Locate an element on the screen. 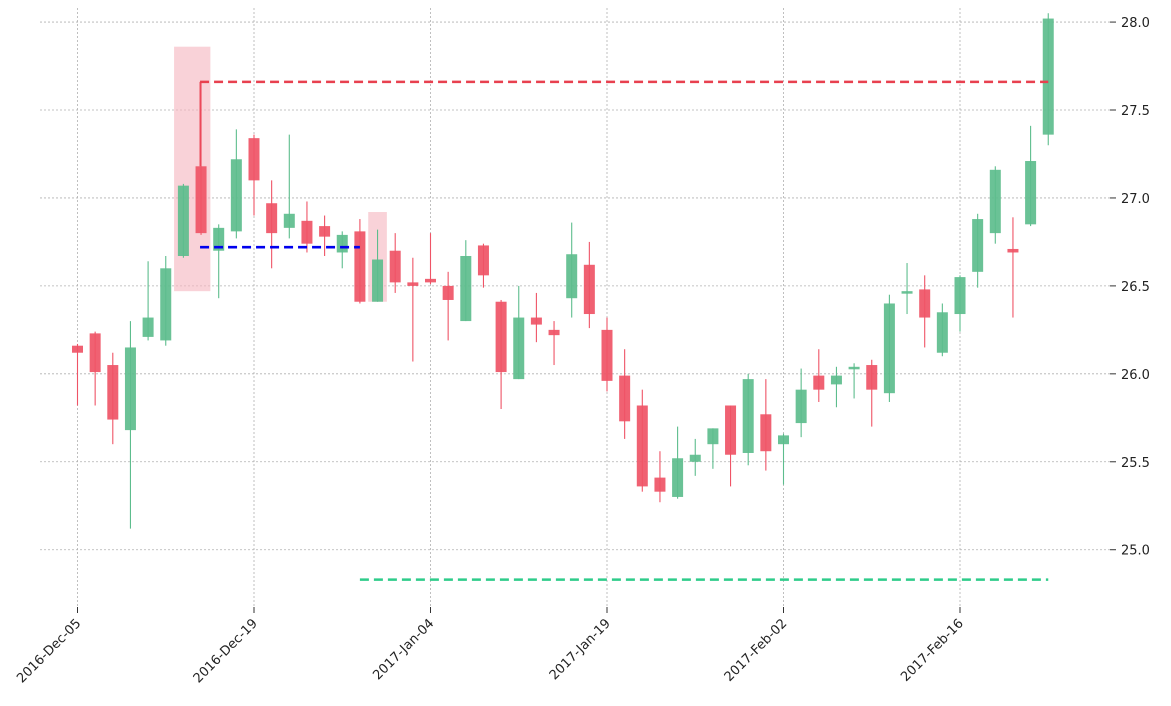  x-tick-label: 2016-Dec-05 is located at coordinates (49, 651).